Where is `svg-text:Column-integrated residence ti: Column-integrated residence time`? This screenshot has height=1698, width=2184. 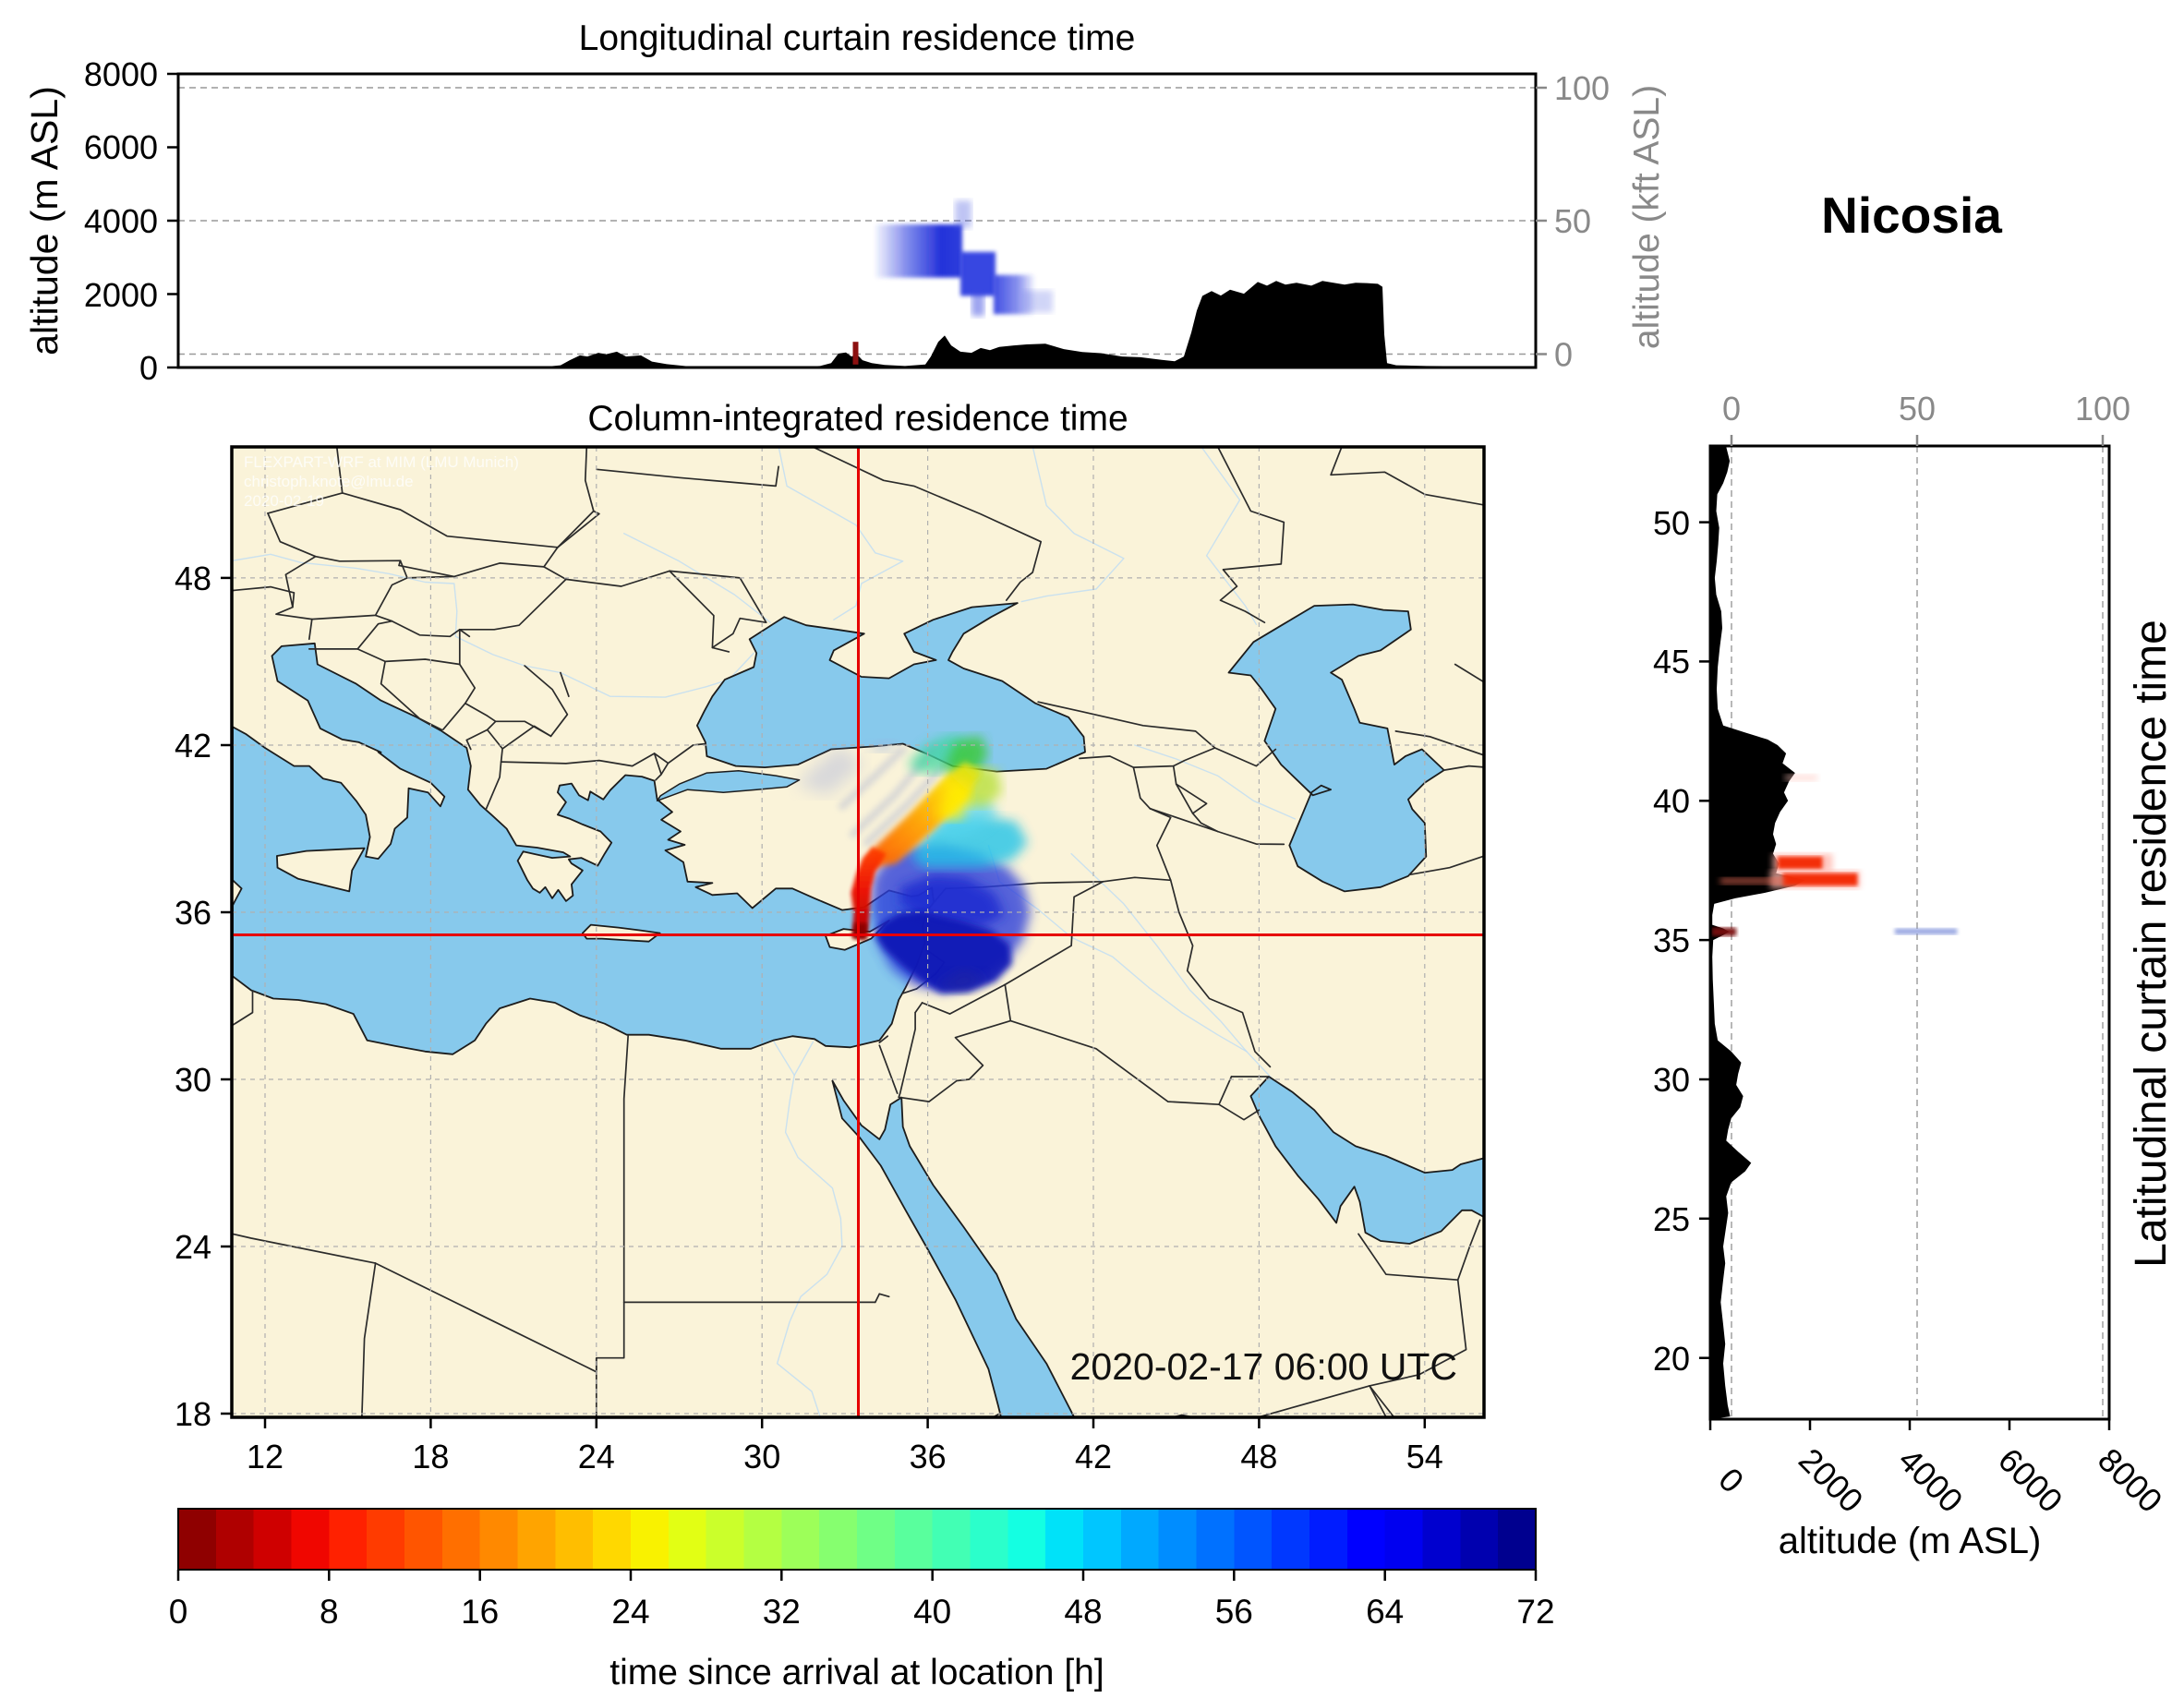
svg-text:Column-integrated residence ti: Column-integrated residence time is located at coordinates (857, 419).